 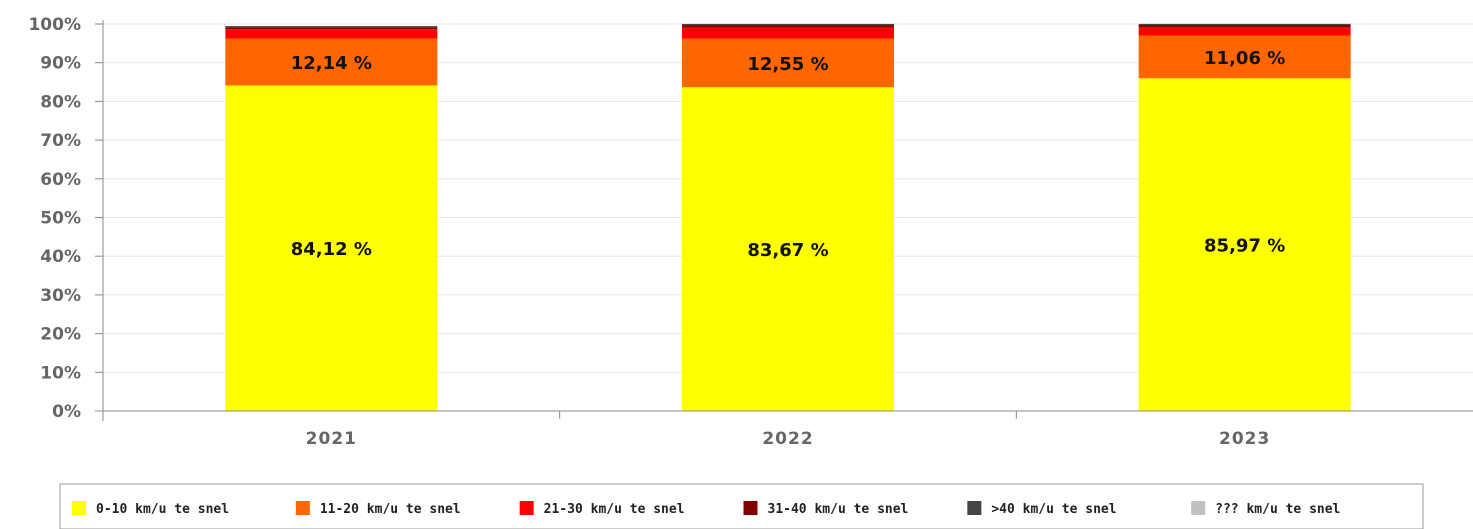 I want to click on y-tick-label: 100%, so click(x=54, y=25).